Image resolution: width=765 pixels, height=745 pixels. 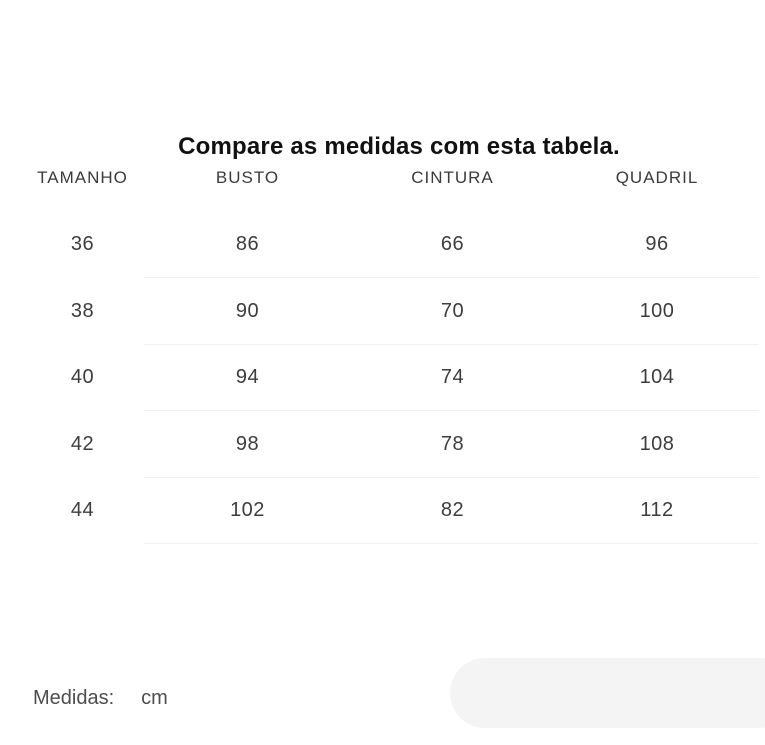 I want to click on table-cell: 90, so click(x=247, y=310).